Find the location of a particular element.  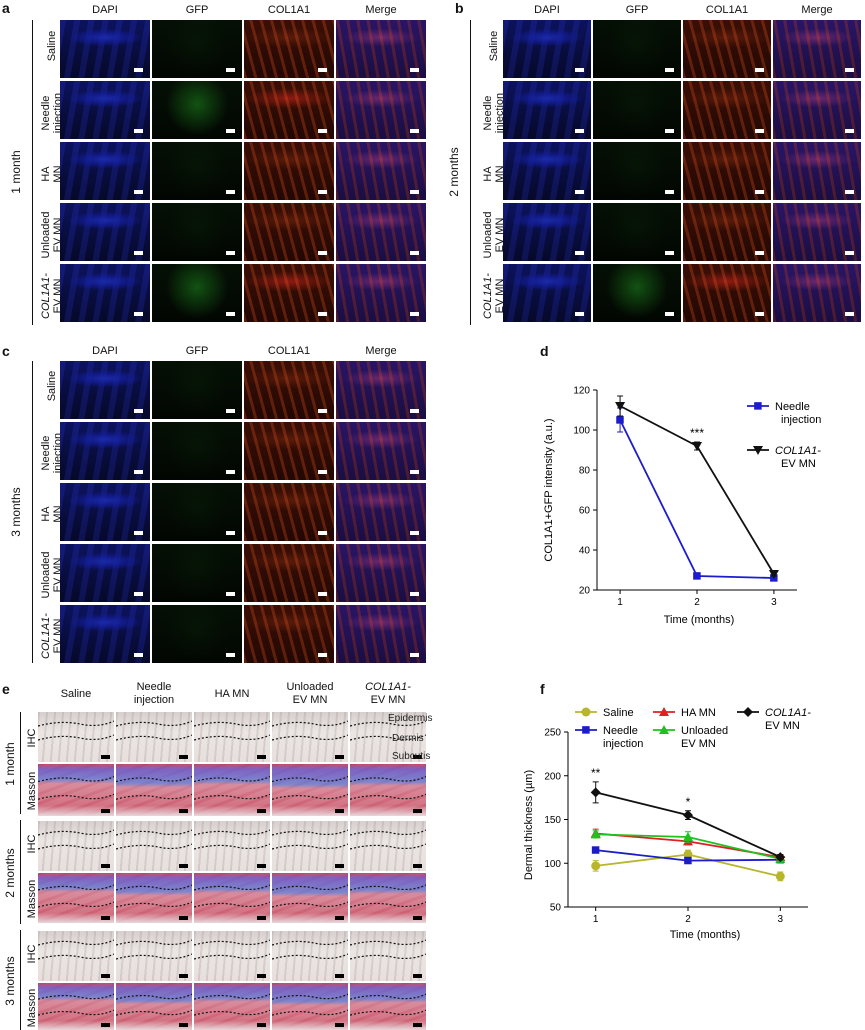

layer-label-subcutis: Subcutis is located at coordinates (411, 756).